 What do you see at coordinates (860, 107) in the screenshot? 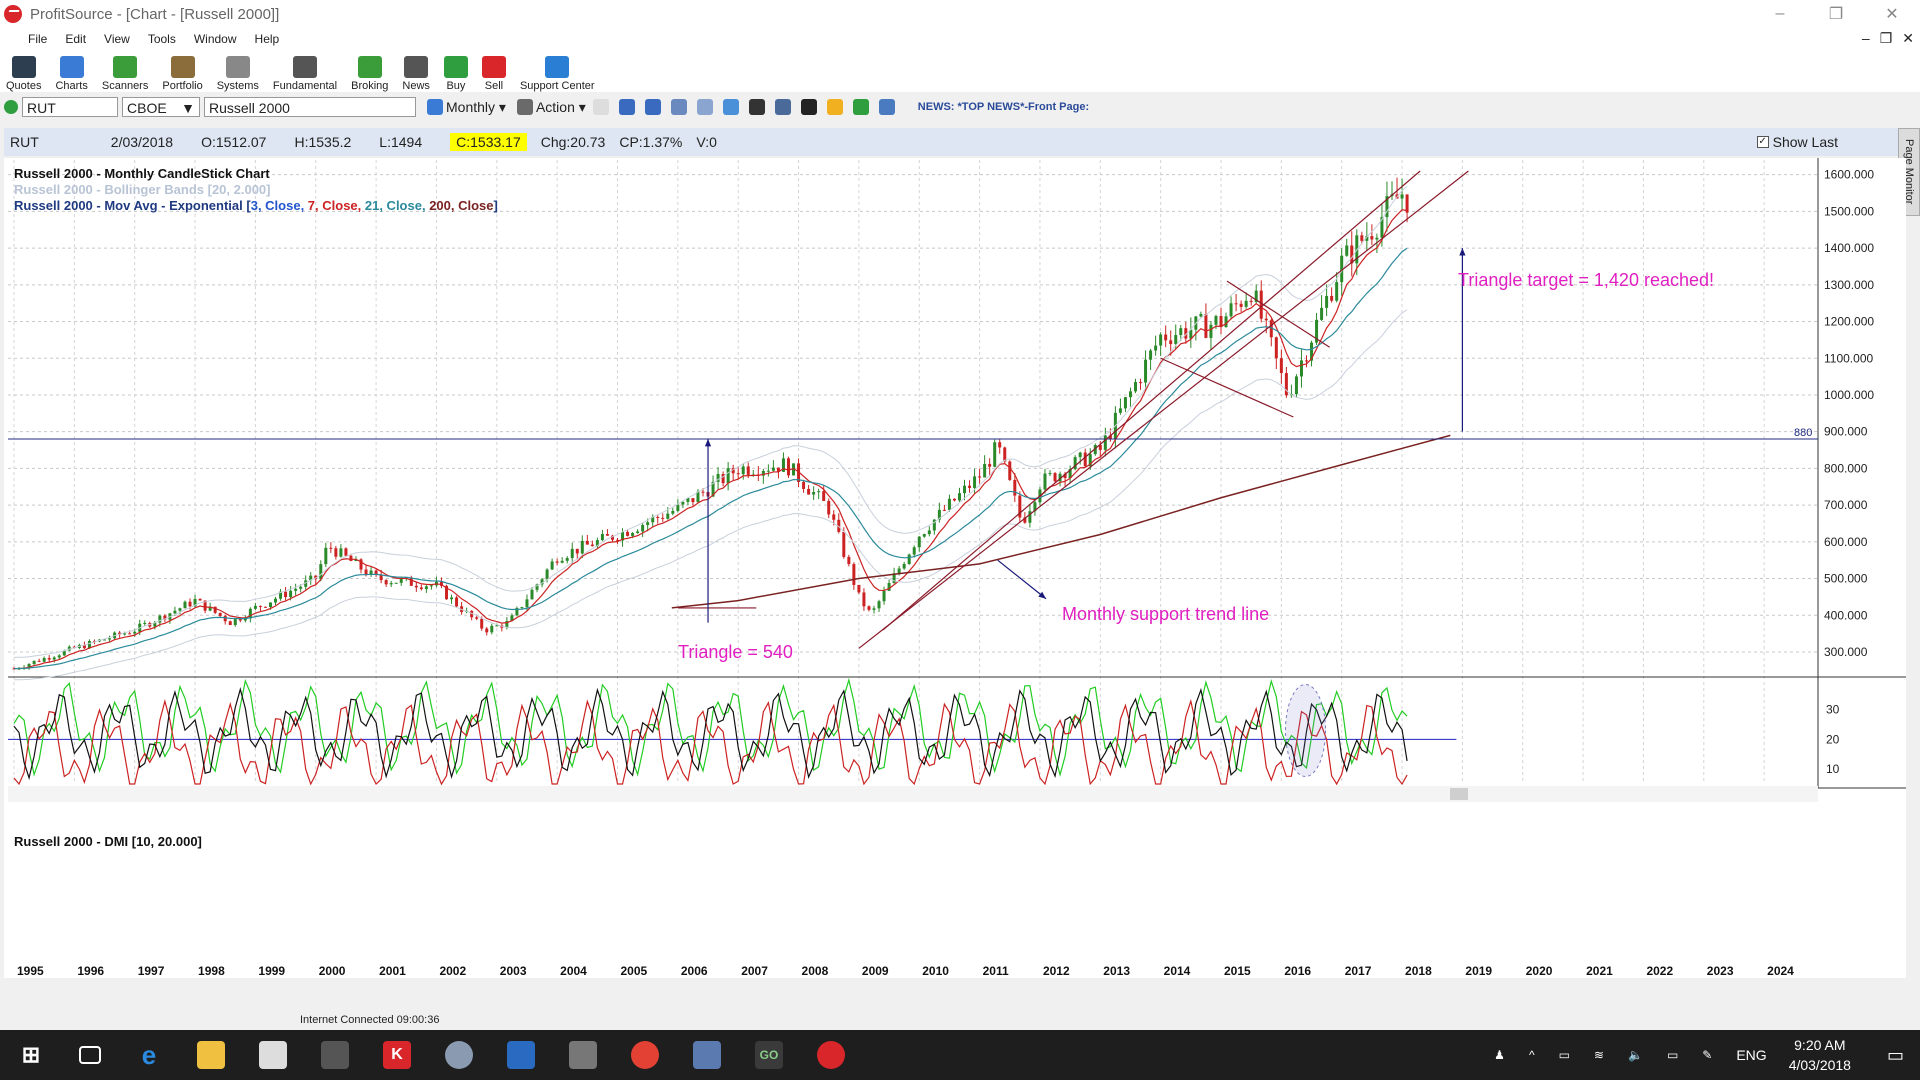
I see `signal-icon` at bounding box center [860, 107].